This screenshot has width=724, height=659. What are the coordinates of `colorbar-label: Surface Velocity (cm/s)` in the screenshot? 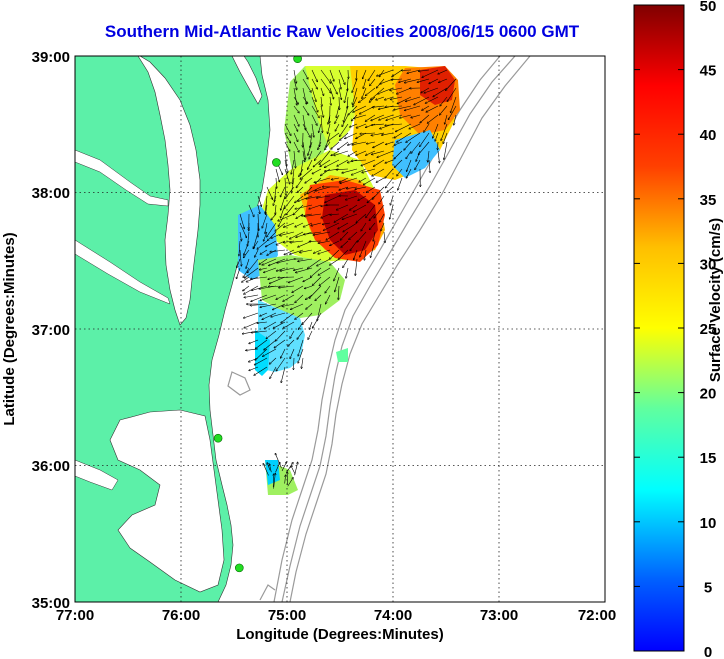 It's located at (715, 300).